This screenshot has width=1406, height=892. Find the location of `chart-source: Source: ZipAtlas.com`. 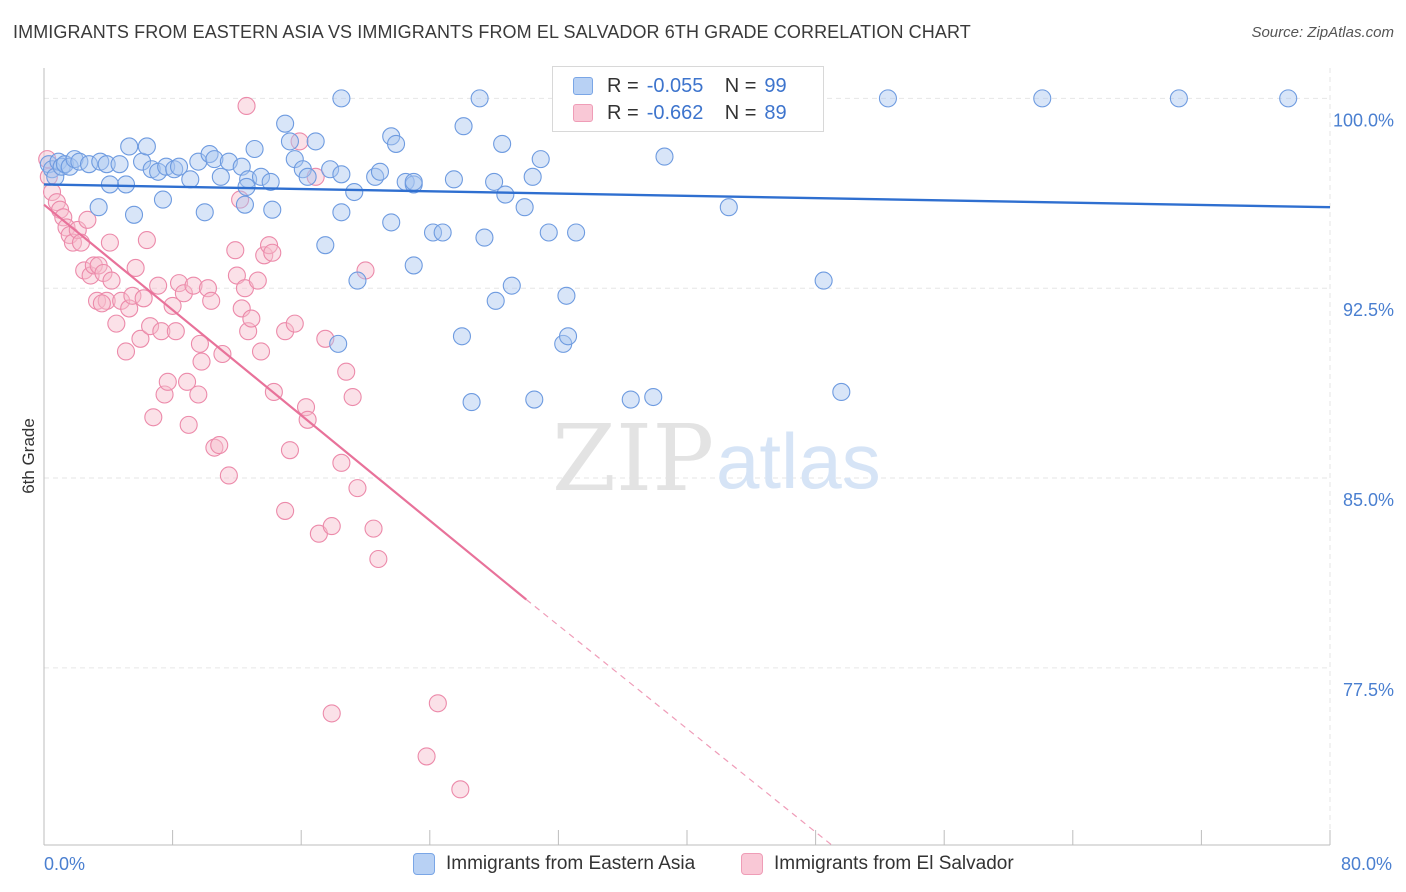

chart-source: Source: ZipAtlas.com is located at coordinates (1322, 32).